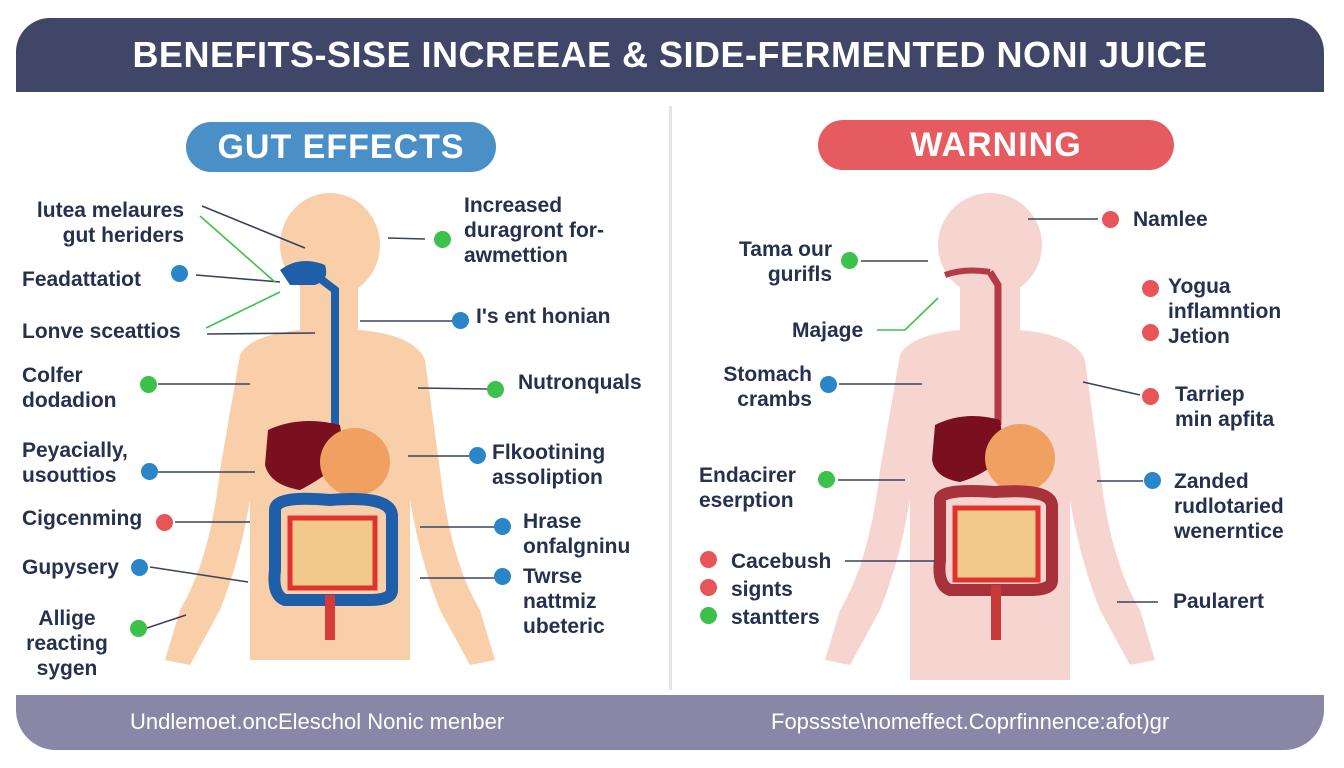 The width and height of the screenshot is (1344, 768). Describe the element at coordinates (1170, 219) in the screenshot. I see `label-namlee: Namlee` at that location.